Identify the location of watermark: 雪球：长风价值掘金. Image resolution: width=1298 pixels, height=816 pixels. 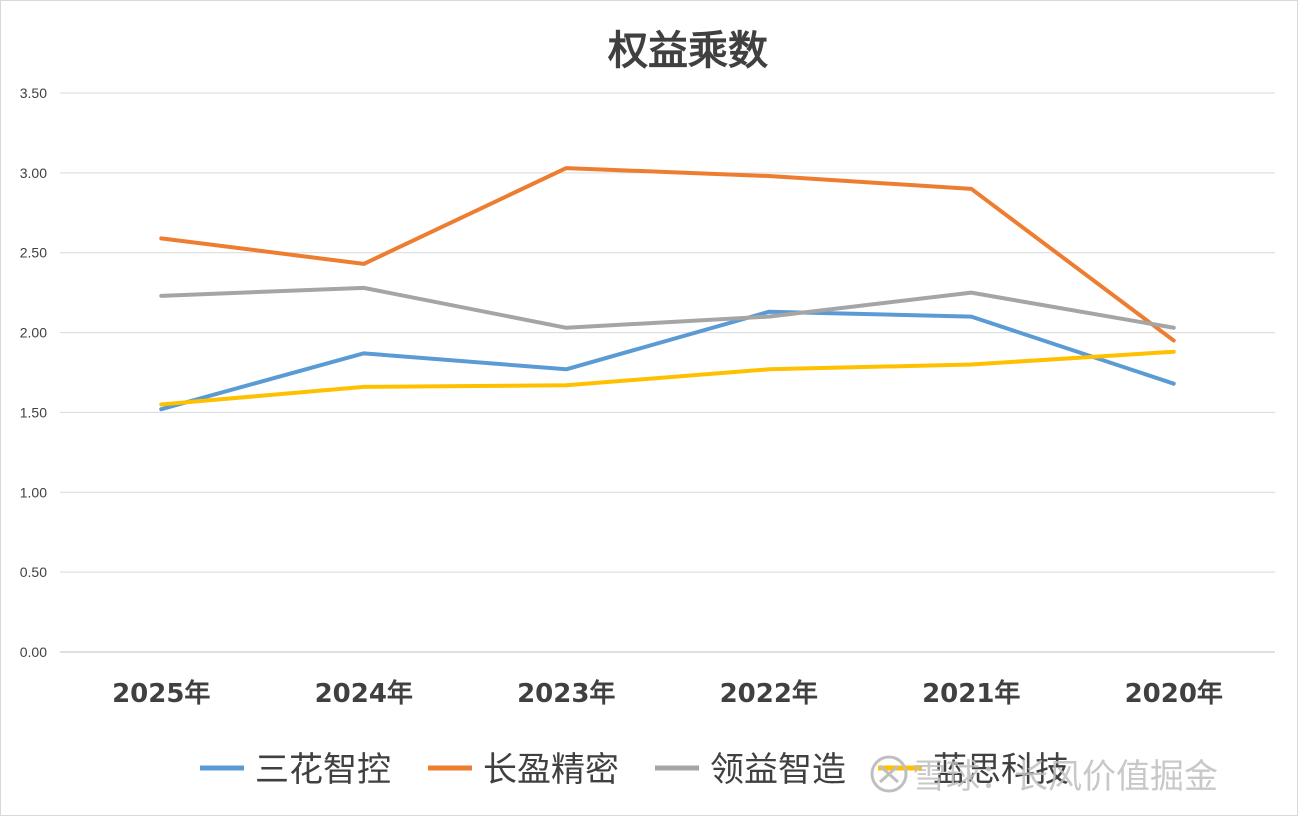
(1044, 776).